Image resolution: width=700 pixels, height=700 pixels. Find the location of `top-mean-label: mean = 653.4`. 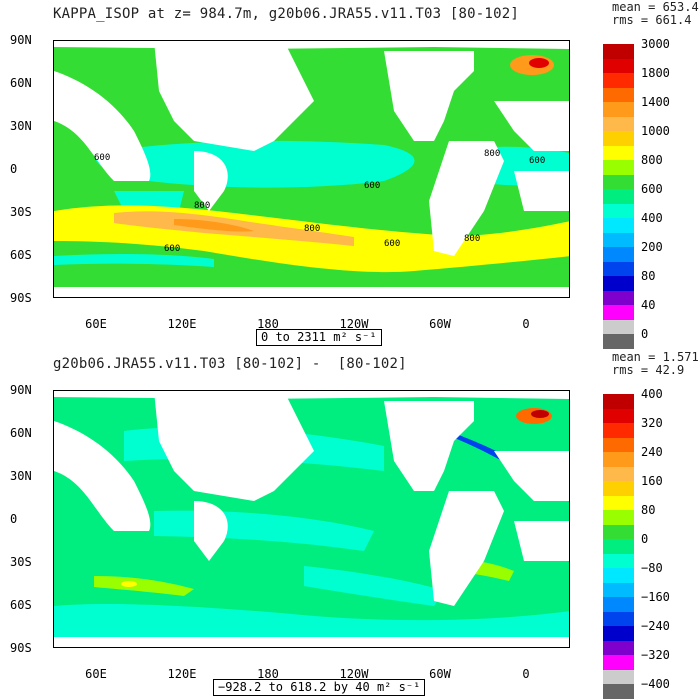

top-mean-label: mean = 653.4 is located at coordinates (655, 7).